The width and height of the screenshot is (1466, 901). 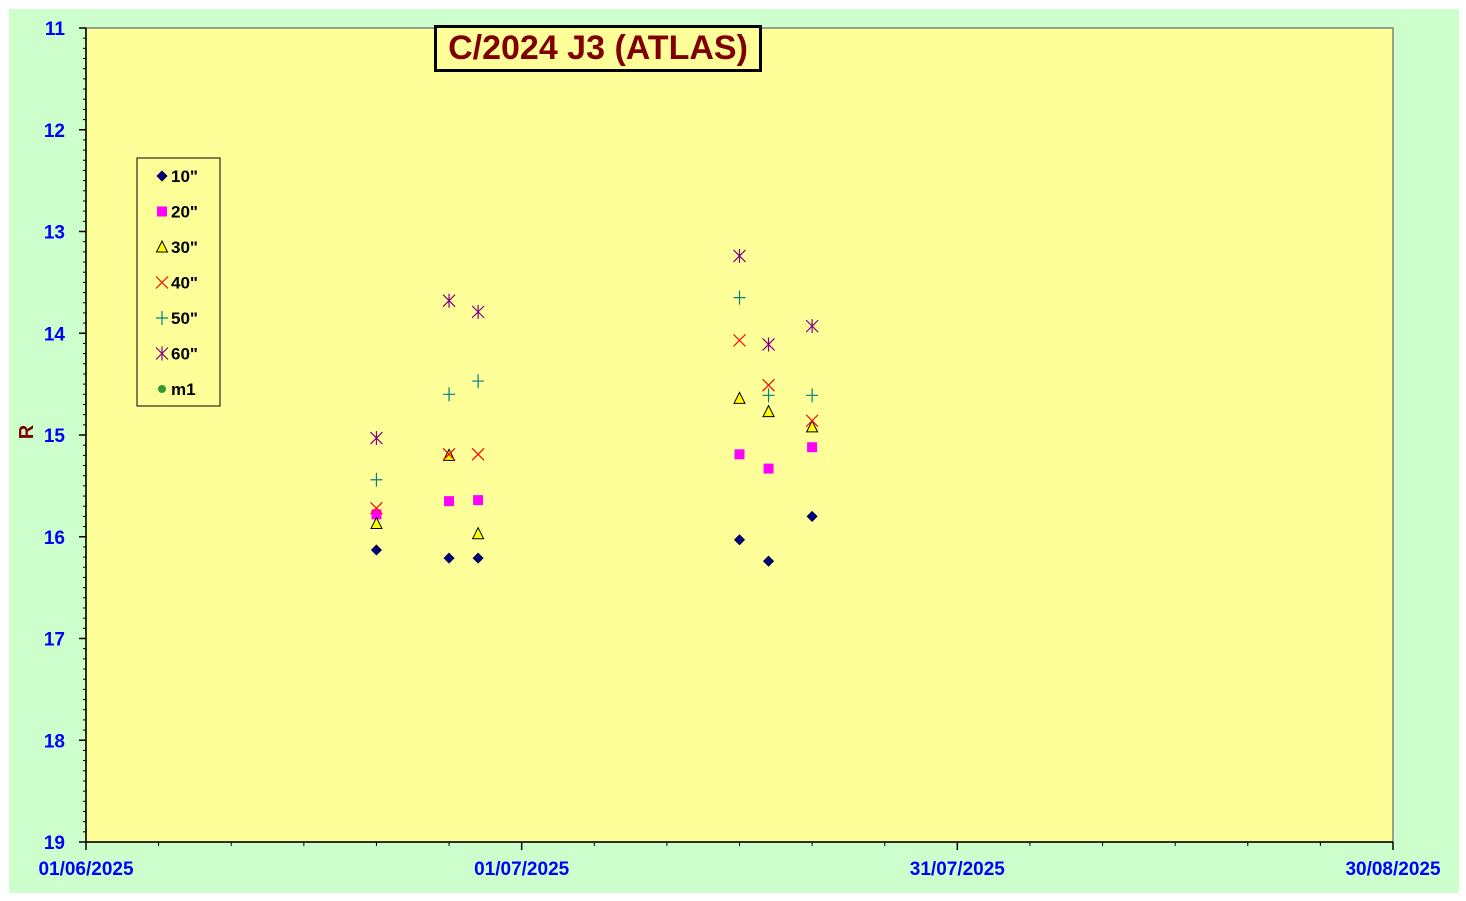 What do you see at coordinates (55, 334) in the screenshot?
I see `y-tick-label: 14` at bounding box center [55, 334].